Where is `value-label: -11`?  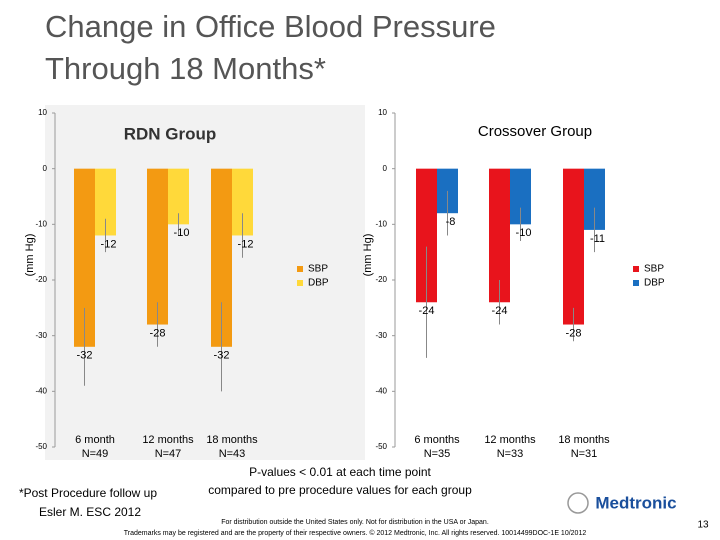 value-label: -11 is located at coordinates (597, 239).